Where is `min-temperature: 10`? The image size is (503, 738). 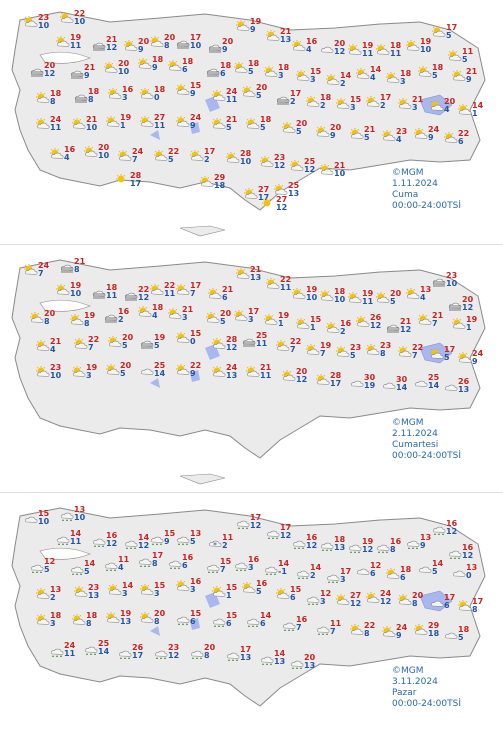
min-temperature: 10 is located at coordinates (92, 127).